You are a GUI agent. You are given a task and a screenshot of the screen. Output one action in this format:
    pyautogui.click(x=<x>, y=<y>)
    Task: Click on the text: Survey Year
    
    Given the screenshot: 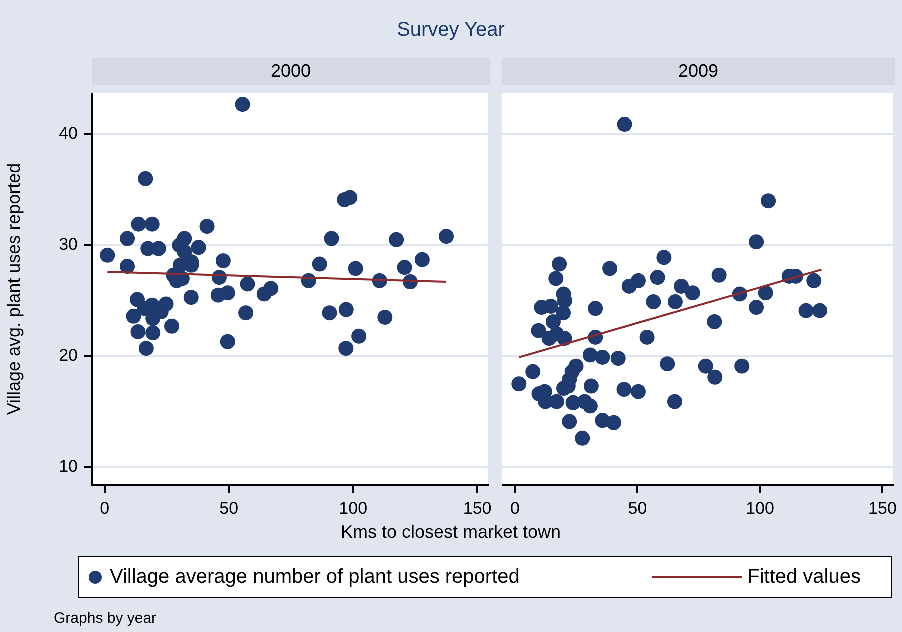 What is the action you would take?
    pyautogui.click(x=451, y=30)
    